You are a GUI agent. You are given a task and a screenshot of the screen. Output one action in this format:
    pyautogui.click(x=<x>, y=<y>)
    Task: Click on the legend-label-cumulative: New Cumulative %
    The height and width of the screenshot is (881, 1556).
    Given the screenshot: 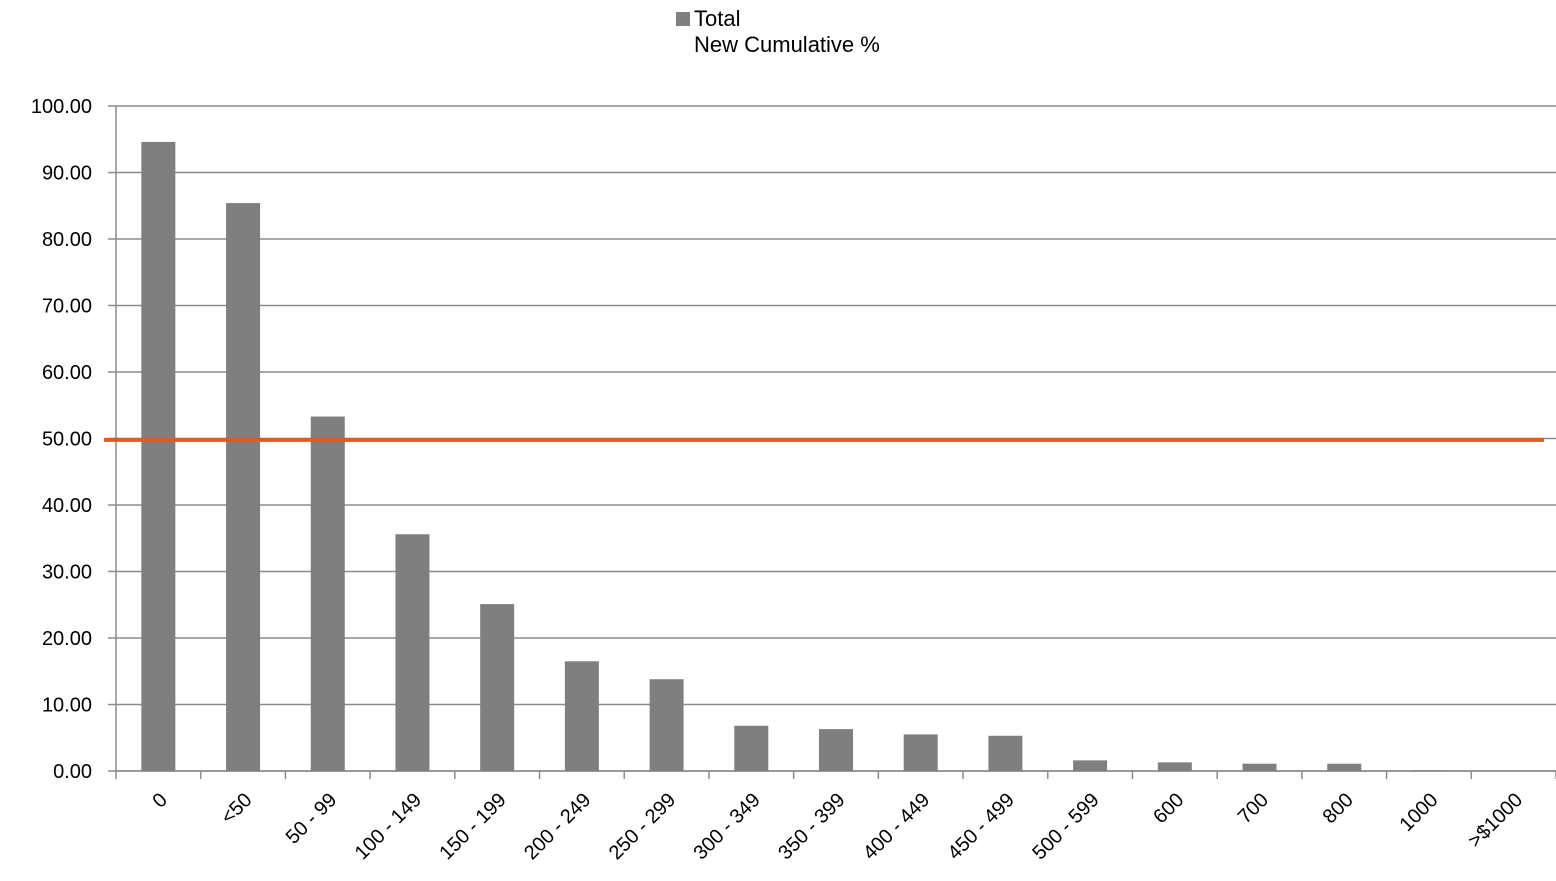 What is the action you would take?
    pyautogui.click(x=787, y=44)
    